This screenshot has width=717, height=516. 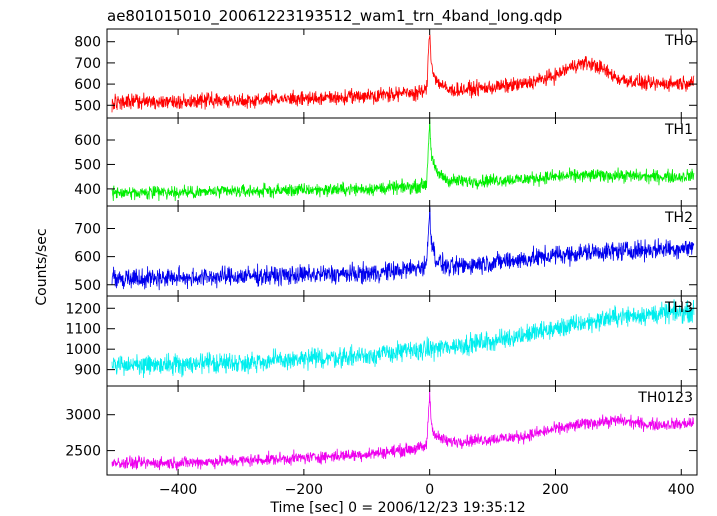 I want to click on x-tick-label: −400, so click(x=178, y=490).